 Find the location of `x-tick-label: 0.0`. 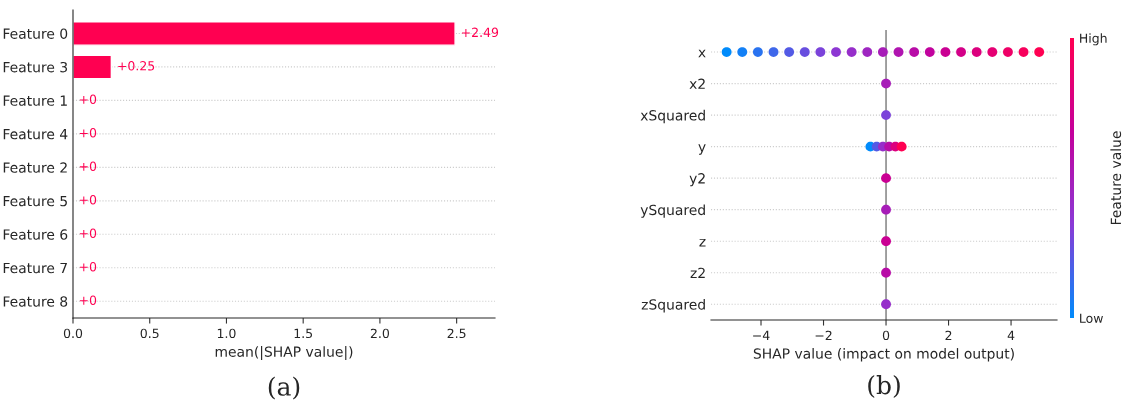

x-tick-label: 0.0 is located at coordinates (73, 333).